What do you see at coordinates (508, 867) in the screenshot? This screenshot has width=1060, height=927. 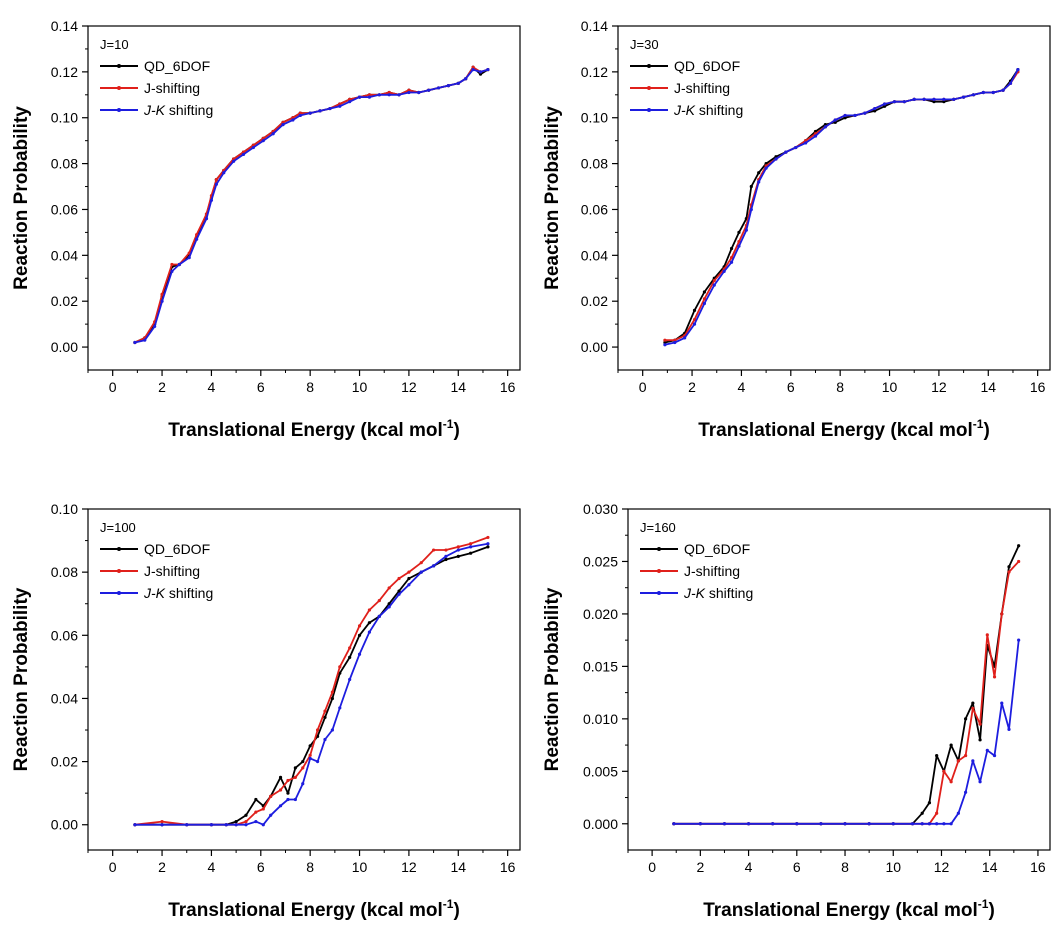 I see `x-tick-label: 16` at bounding box center [508, 867].